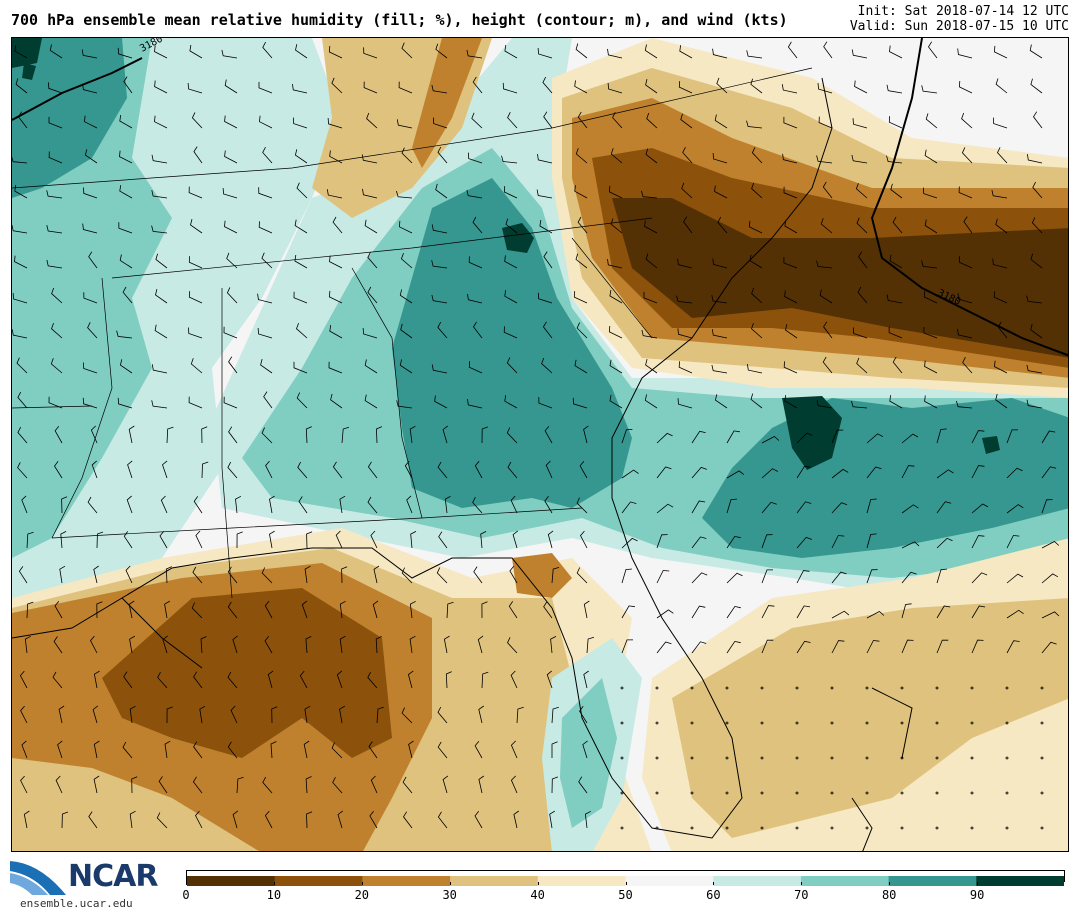 Image resolution: width=1080 pixels, height=915 pixels. I want to click on logo-url: ensemble.ucar.edu, so click(76, 903).